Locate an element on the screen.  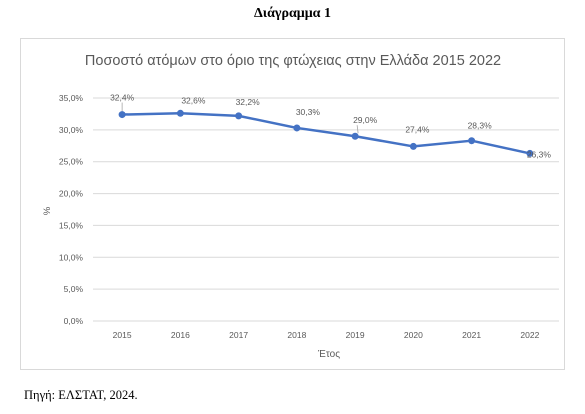
data-points is located at coordinates (326, 133).